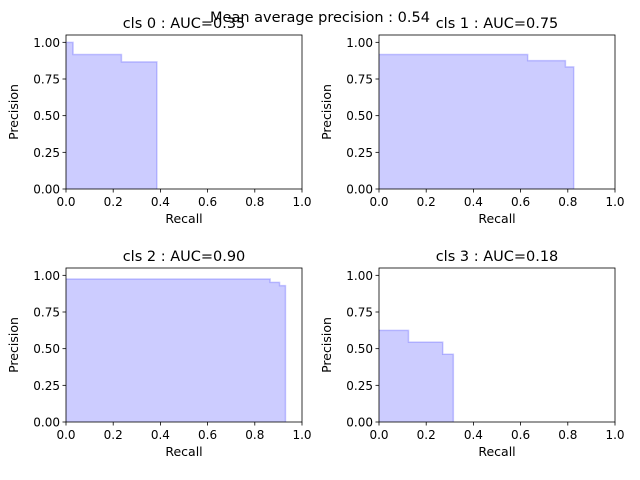  Describe the element at coordinates (184, 24) in the screenshot. I see `subplot-title: cls 0 : AUC=0.35` at that location.